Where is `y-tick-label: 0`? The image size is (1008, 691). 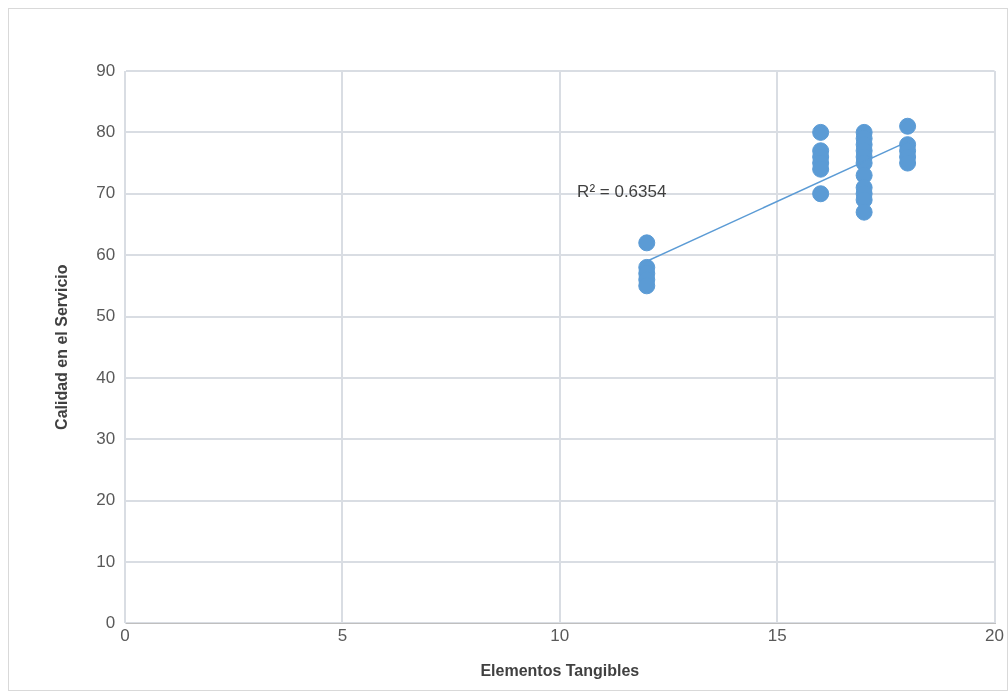
y-tick-label: 0 is located at coordinates (110, 623).